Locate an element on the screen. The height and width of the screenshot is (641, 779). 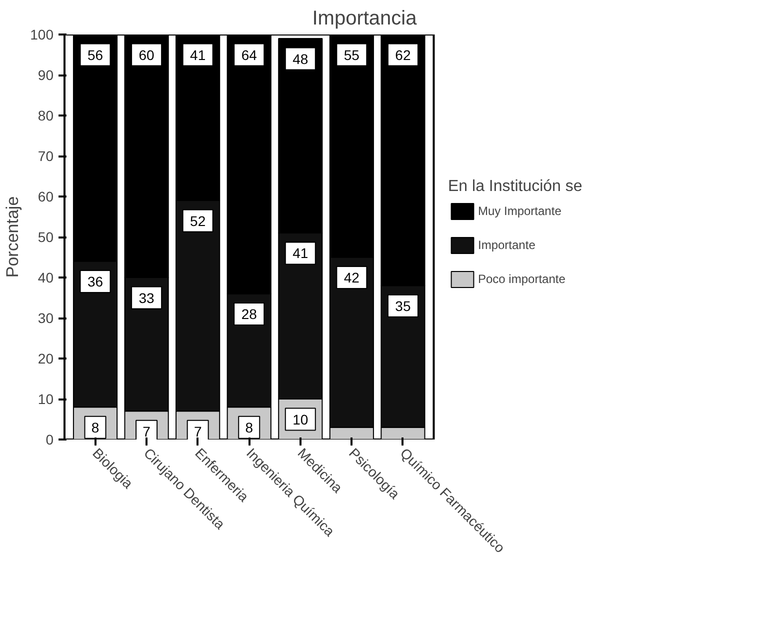
data-label: 28 is located at coordinates (249, 314).